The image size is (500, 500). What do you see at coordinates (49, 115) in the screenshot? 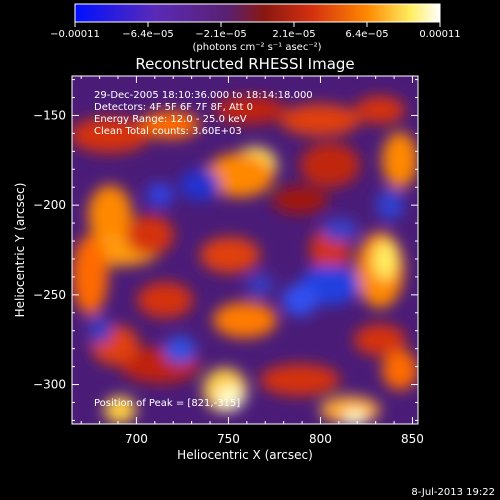
I see `y-tick-label: −150` at bounding box center [49, 115].